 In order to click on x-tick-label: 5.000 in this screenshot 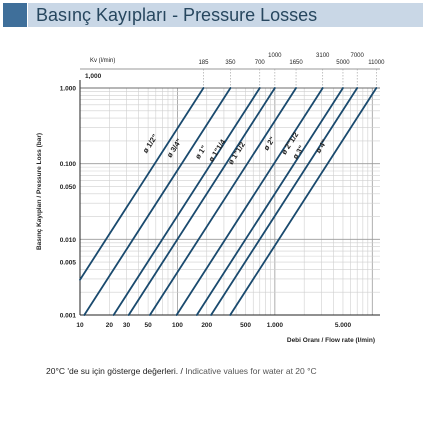, I will do `click(343, 325)`.